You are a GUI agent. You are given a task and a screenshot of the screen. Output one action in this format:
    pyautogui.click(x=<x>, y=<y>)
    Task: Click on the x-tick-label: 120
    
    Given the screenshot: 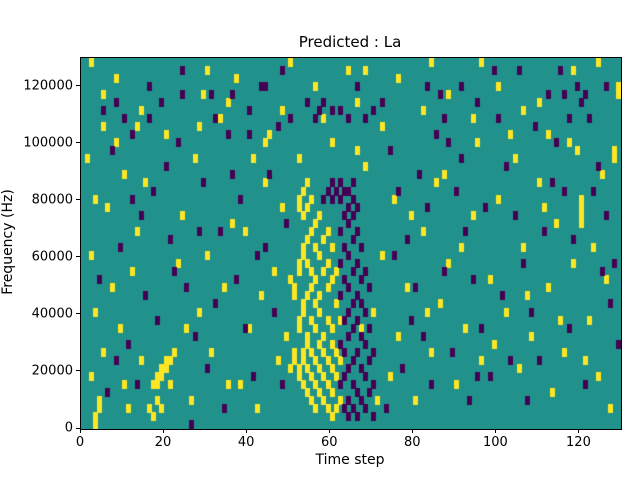 What is the action you would take?
    pyautogui.click(x=578, y=442)
    